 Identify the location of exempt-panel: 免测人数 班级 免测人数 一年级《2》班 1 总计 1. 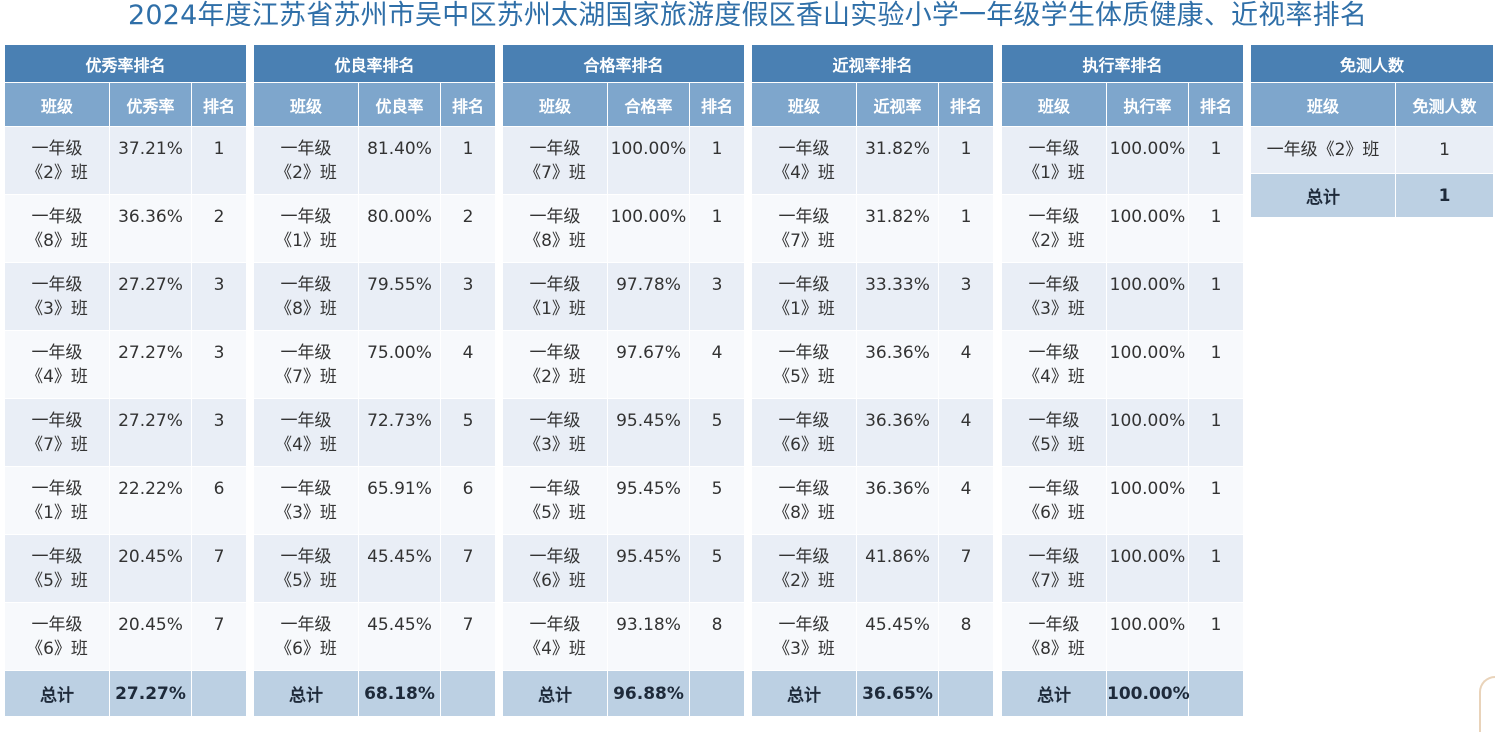
(1372, 131).